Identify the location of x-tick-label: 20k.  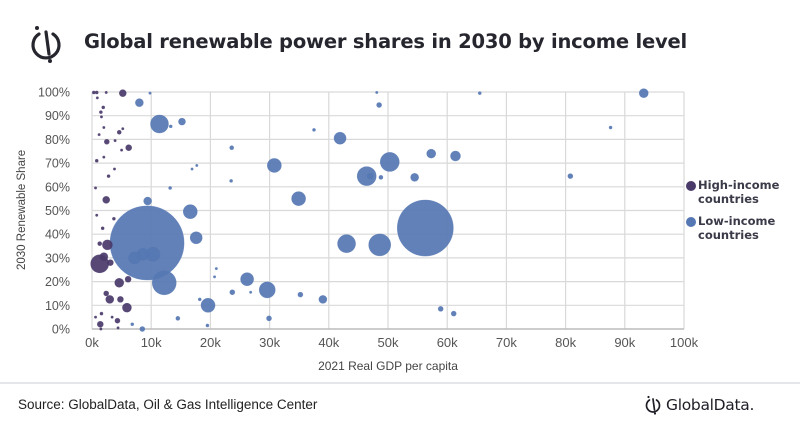
(210, 342).